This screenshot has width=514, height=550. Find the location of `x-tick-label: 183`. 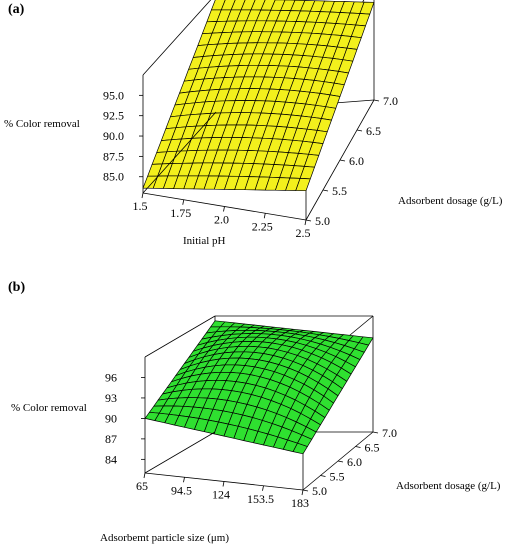

x-tick-label: 183 is located at coordinates (300, 503).